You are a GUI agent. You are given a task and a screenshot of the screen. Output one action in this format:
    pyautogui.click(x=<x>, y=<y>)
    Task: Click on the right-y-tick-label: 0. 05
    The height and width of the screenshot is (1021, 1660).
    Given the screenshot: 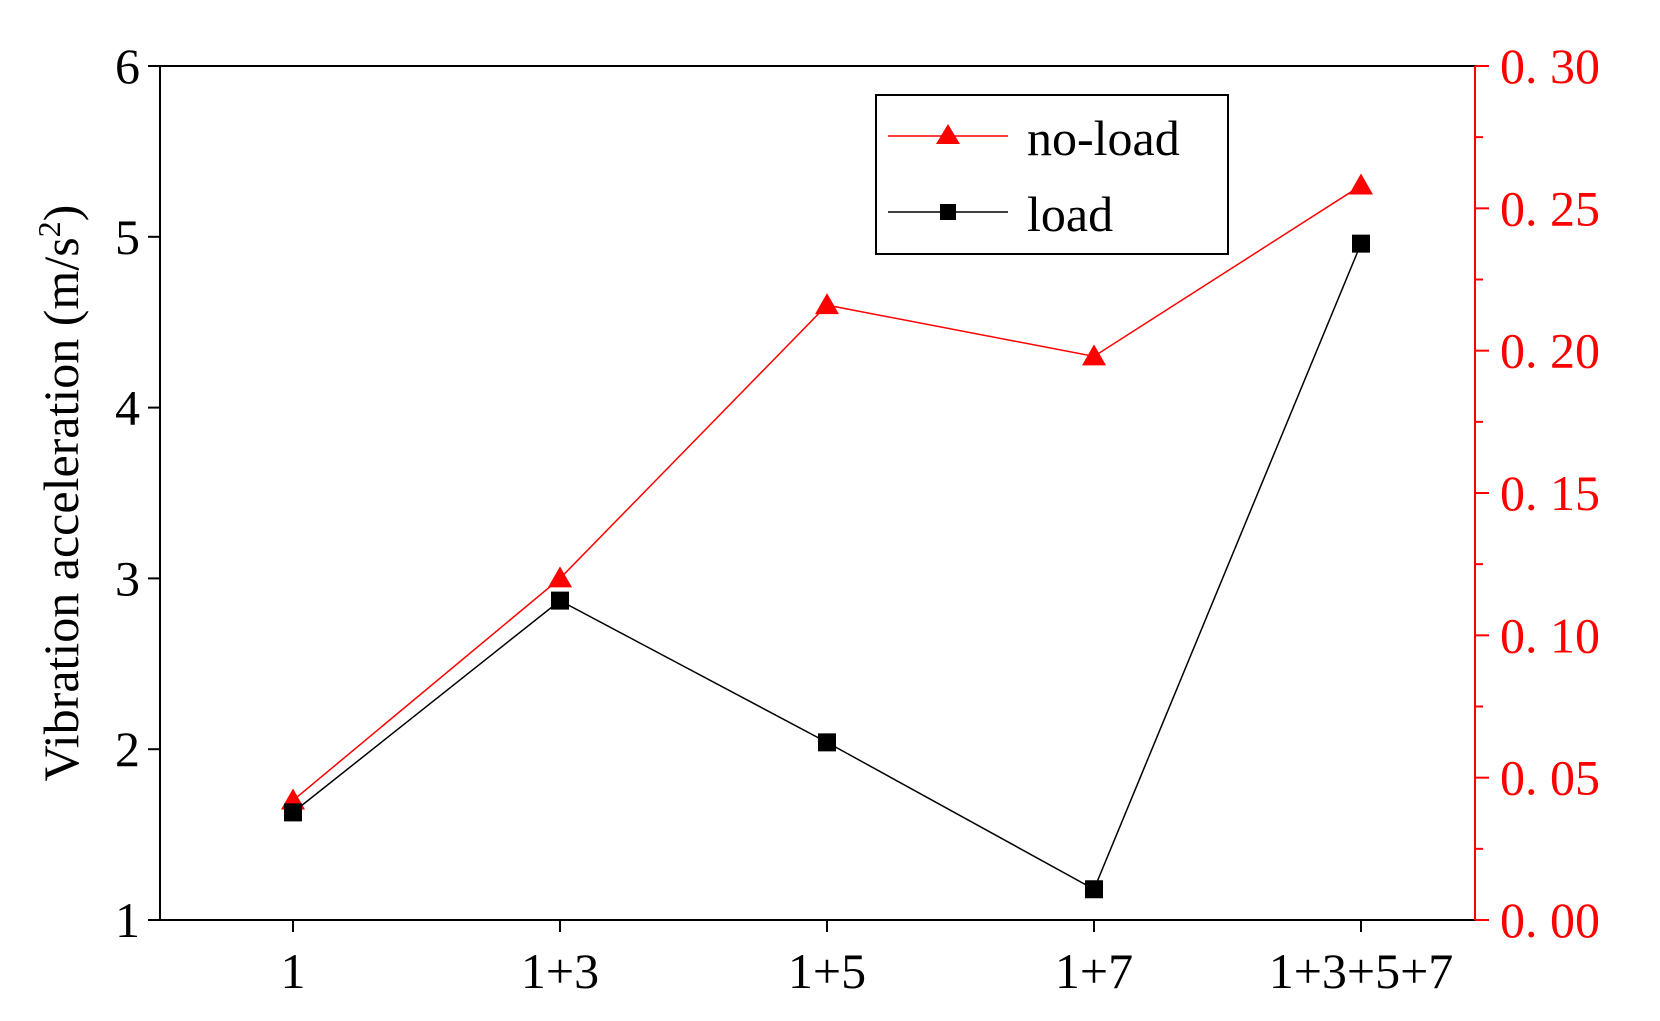 What is the action you would take?
    pyautogui.click(x=1550, y=778)
    